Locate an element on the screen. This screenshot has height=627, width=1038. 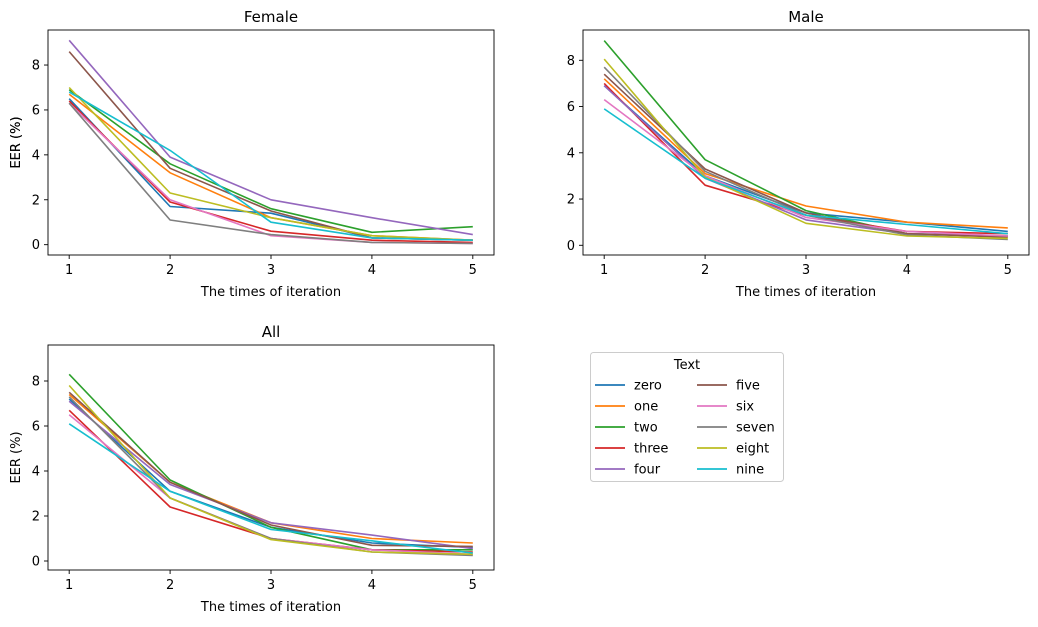
legend-label-six: six is located at coordinates (745, 407).